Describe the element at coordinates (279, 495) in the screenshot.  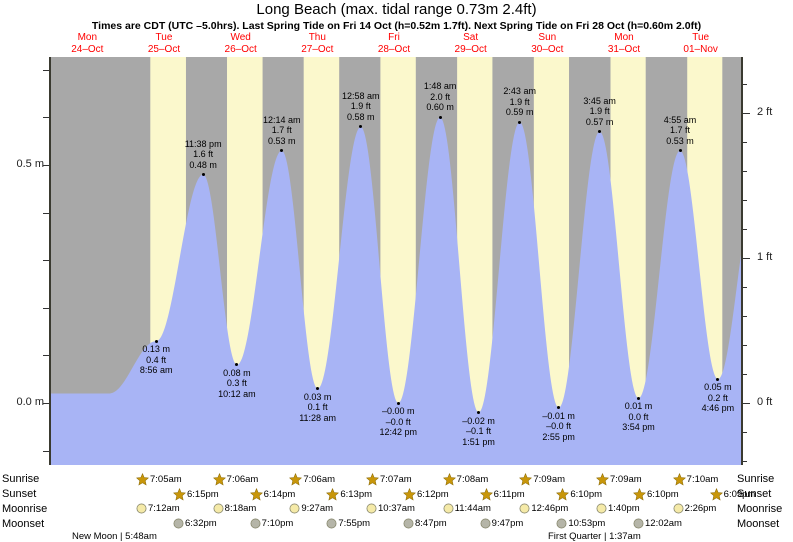
I see `sunset-time: 6:14pm` at that location.